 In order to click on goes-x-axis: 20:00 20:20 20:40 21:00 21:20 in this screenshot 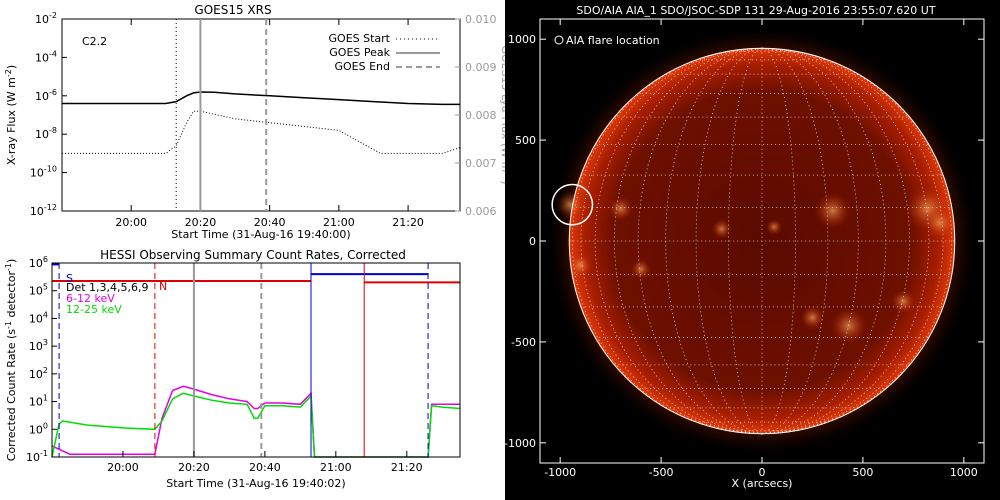, I will do `click(269, 124)`.